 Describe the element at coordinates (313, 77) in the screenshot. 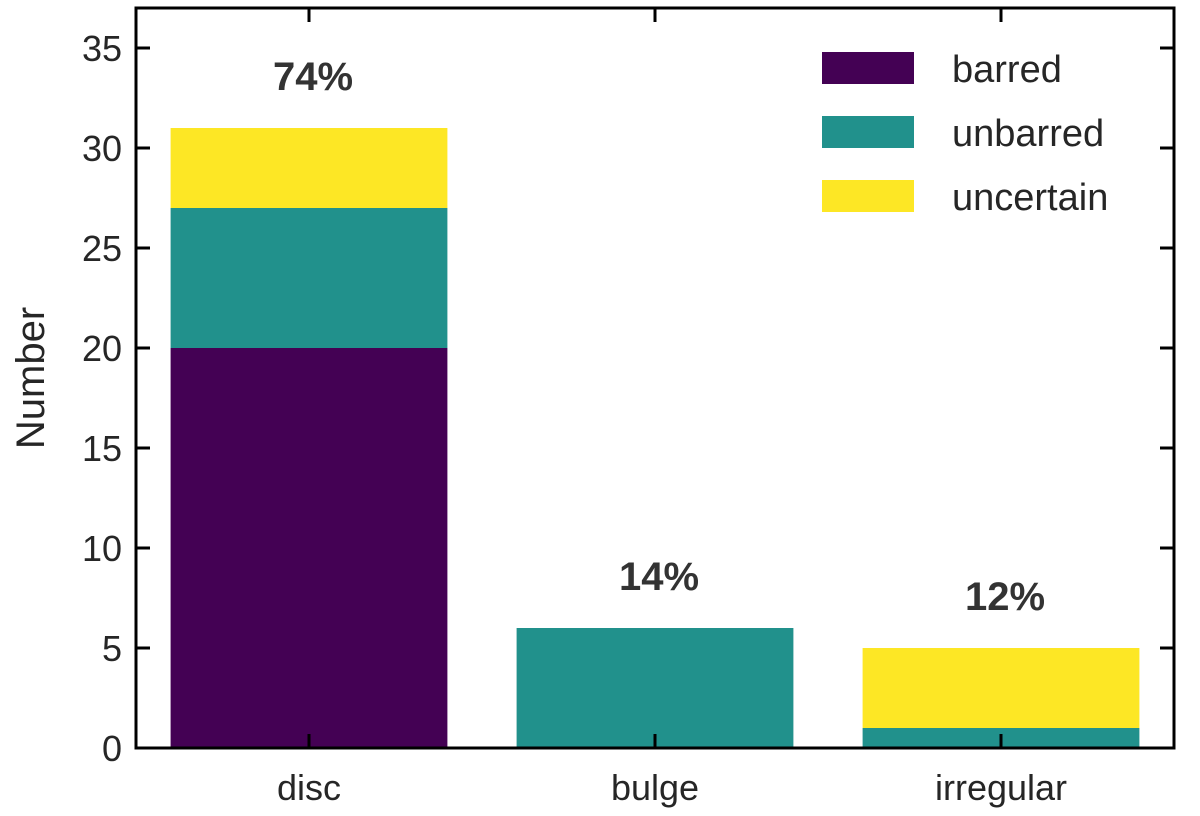

I see `annotation-disc: 74%` at that location.